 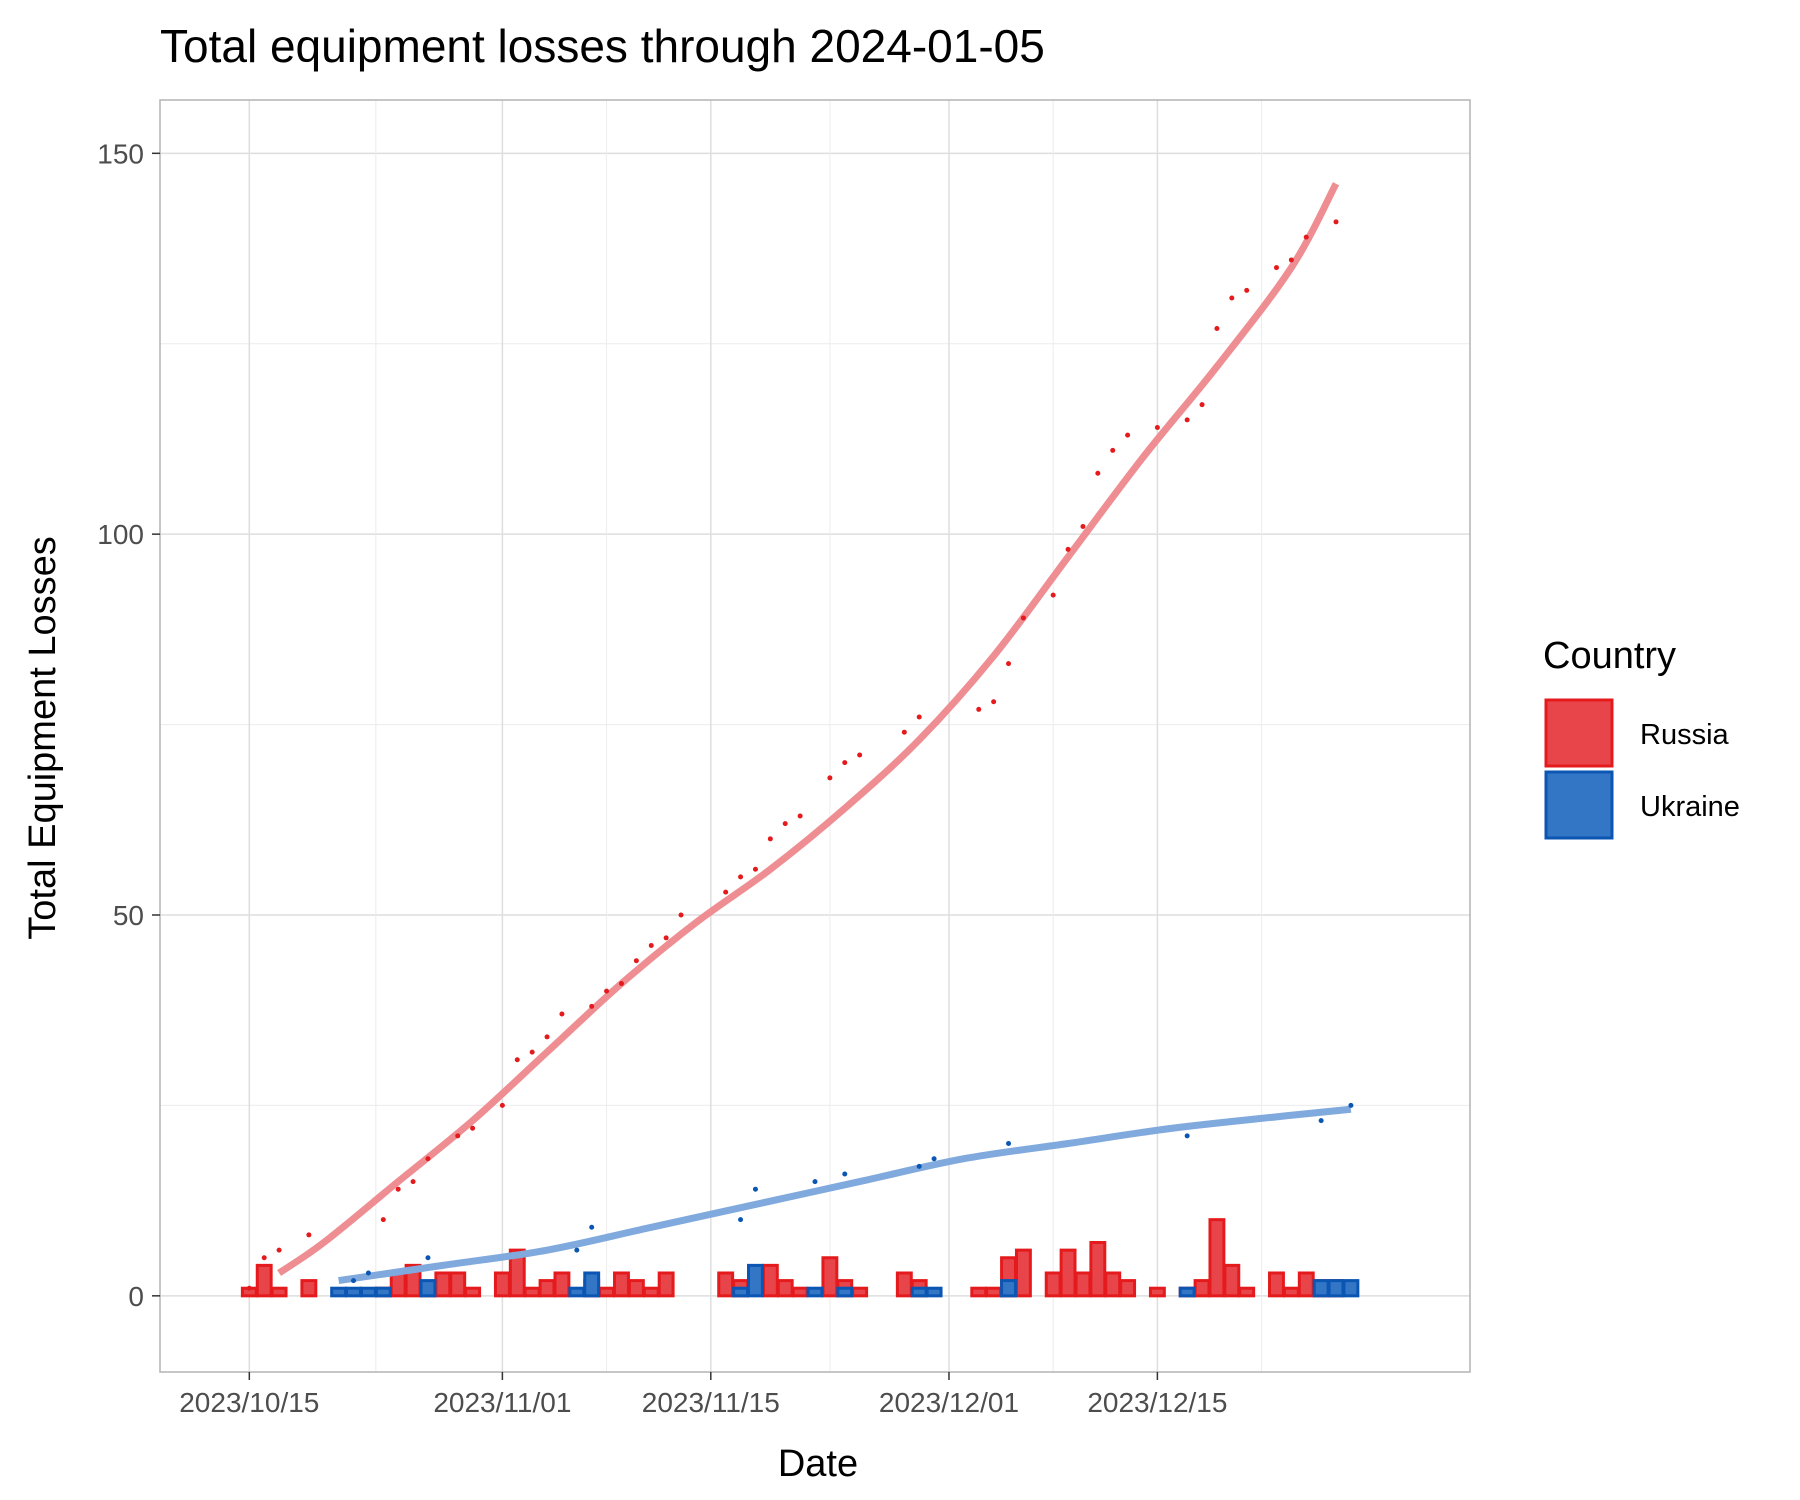 What do you see at coordinates (249, 1402) in the screenshot?
I see `x-tick-label: 2023/10/15` at bounding box center [249, 1402].